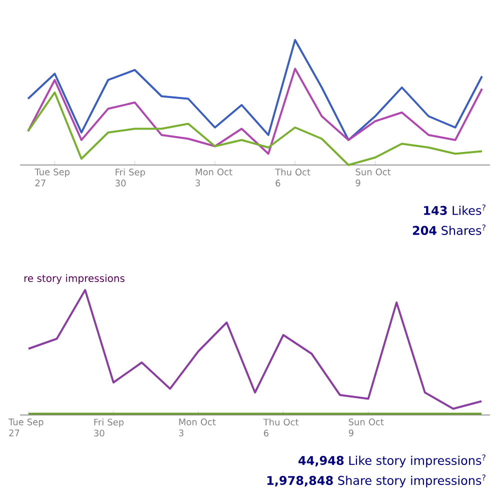  Describe the element at coordinates (74, 279) in the screenshot. I see `chart-subtitle: re story impressions` at that location.